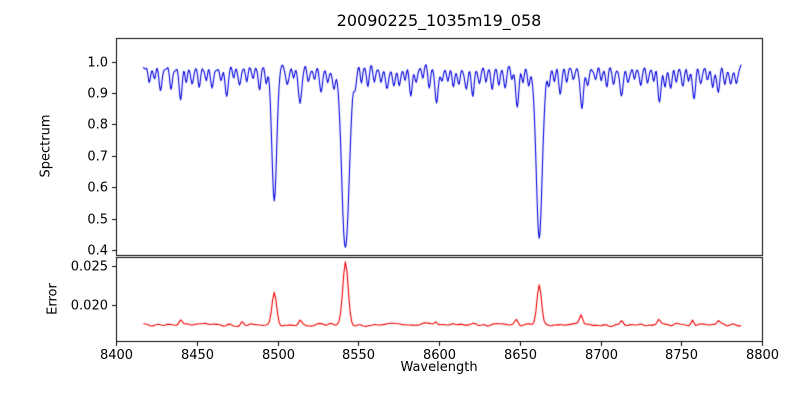 Image resolution: width=800 pixels, height=400 pixels. I want to click on y-tick-label: 0.5, so click(97, 219).